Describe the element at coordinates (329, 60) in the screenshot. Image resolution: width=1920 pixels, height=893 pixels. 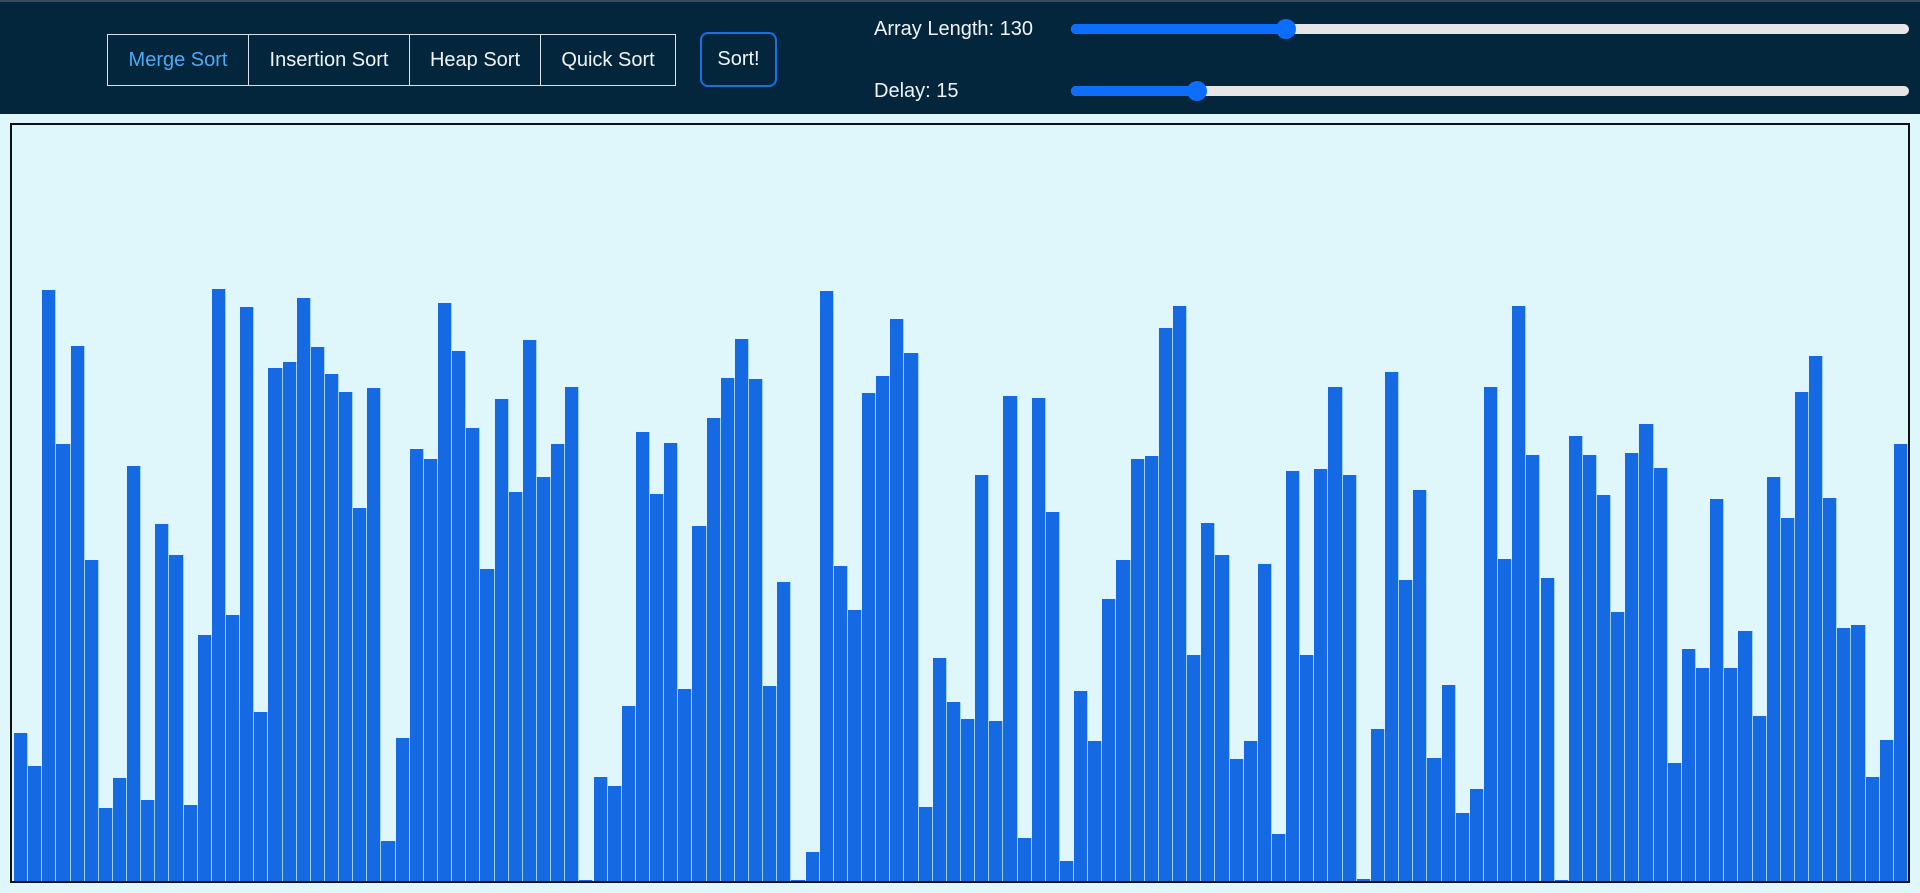
I see `algorithm-button-insertion-sort: Insertion Sort` at that location.